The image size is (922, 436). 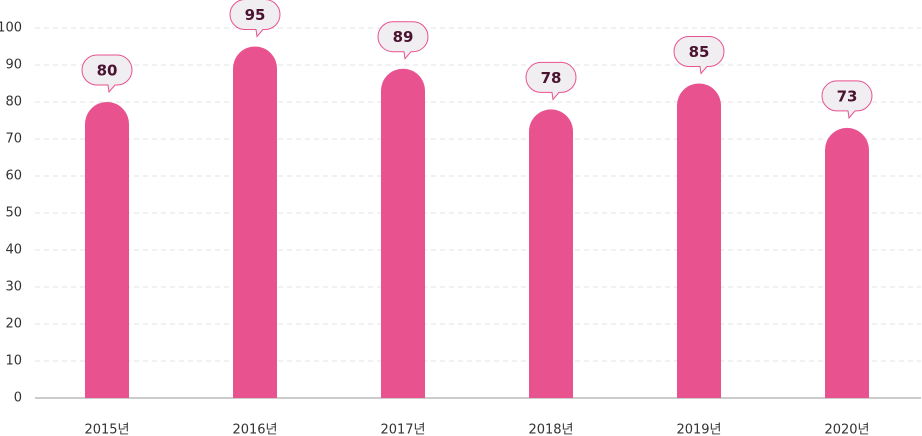 I want to click on y-tick-label: 70, so click(x=13, y=139).